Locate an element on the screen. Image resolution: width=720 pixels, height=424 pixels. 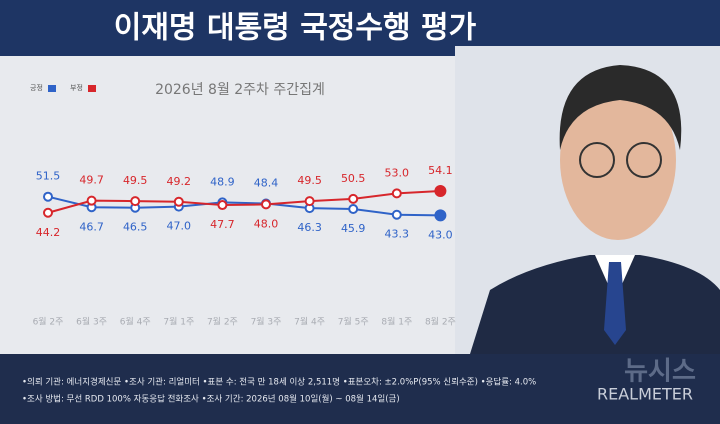
value-label: 49.7 is located at coordinates (91, 180).